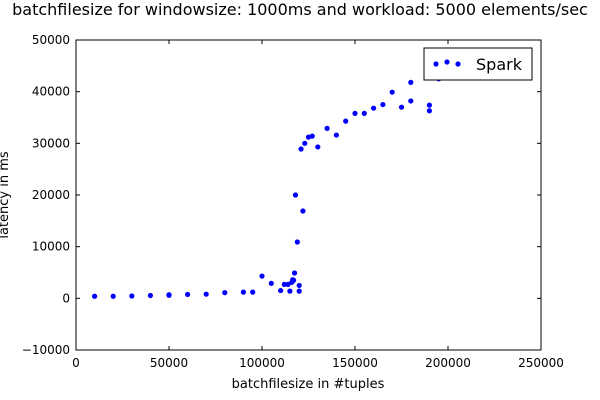 The height and width of the screenshot is (400, 600). What do you see at coordinates (541, 363) in the screenshot?
I see `x-tick-label: 250000` at bounding box center [541, 363].